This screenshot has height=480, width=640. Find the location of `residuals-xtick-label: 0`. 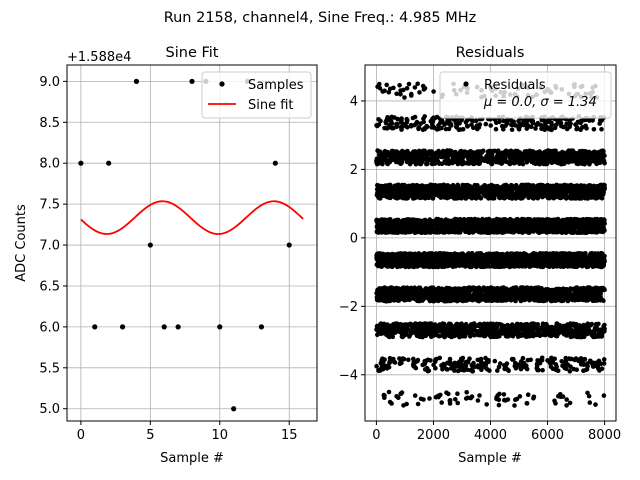

residuals-xtick-label: 0 is located at coordinates (376, 435).